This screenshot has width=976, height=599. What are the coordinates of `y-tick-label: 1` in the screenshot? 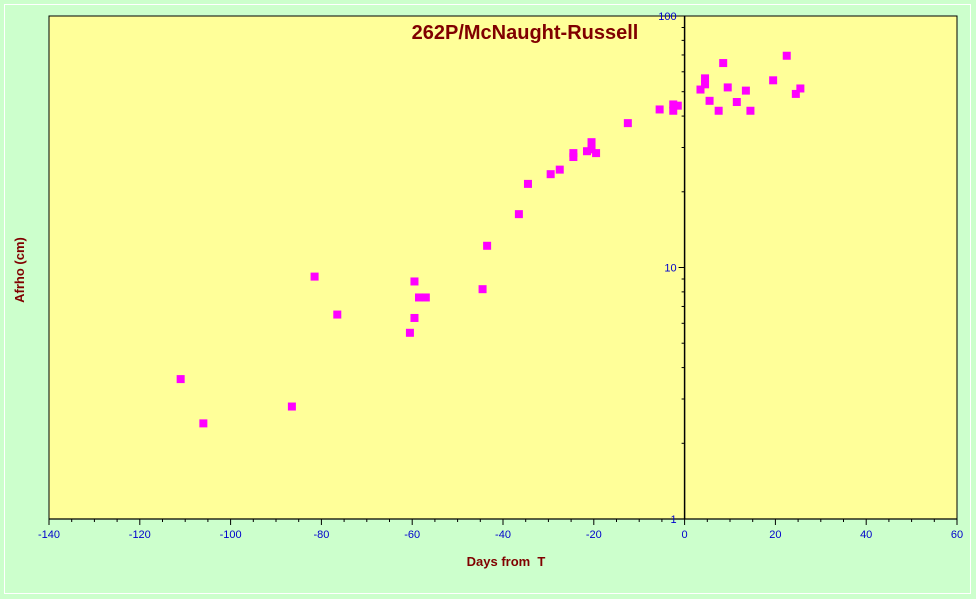 It's located at (673, 520).